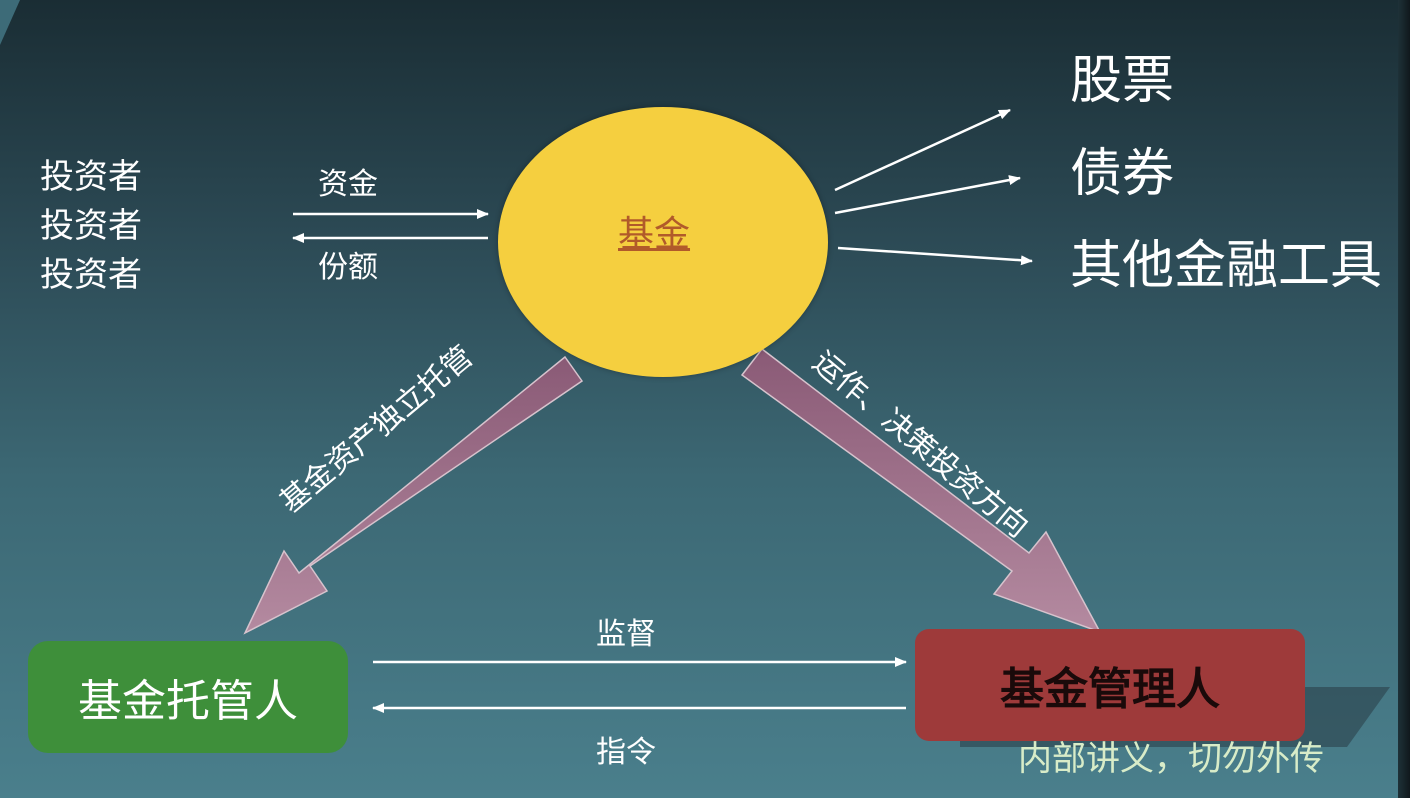 The image size is (1410, 798). What do you see at coordinates (1110, 689) in the screenshot?
I see `manager-label: 基金管理人` at bounding box center [1110, 689].